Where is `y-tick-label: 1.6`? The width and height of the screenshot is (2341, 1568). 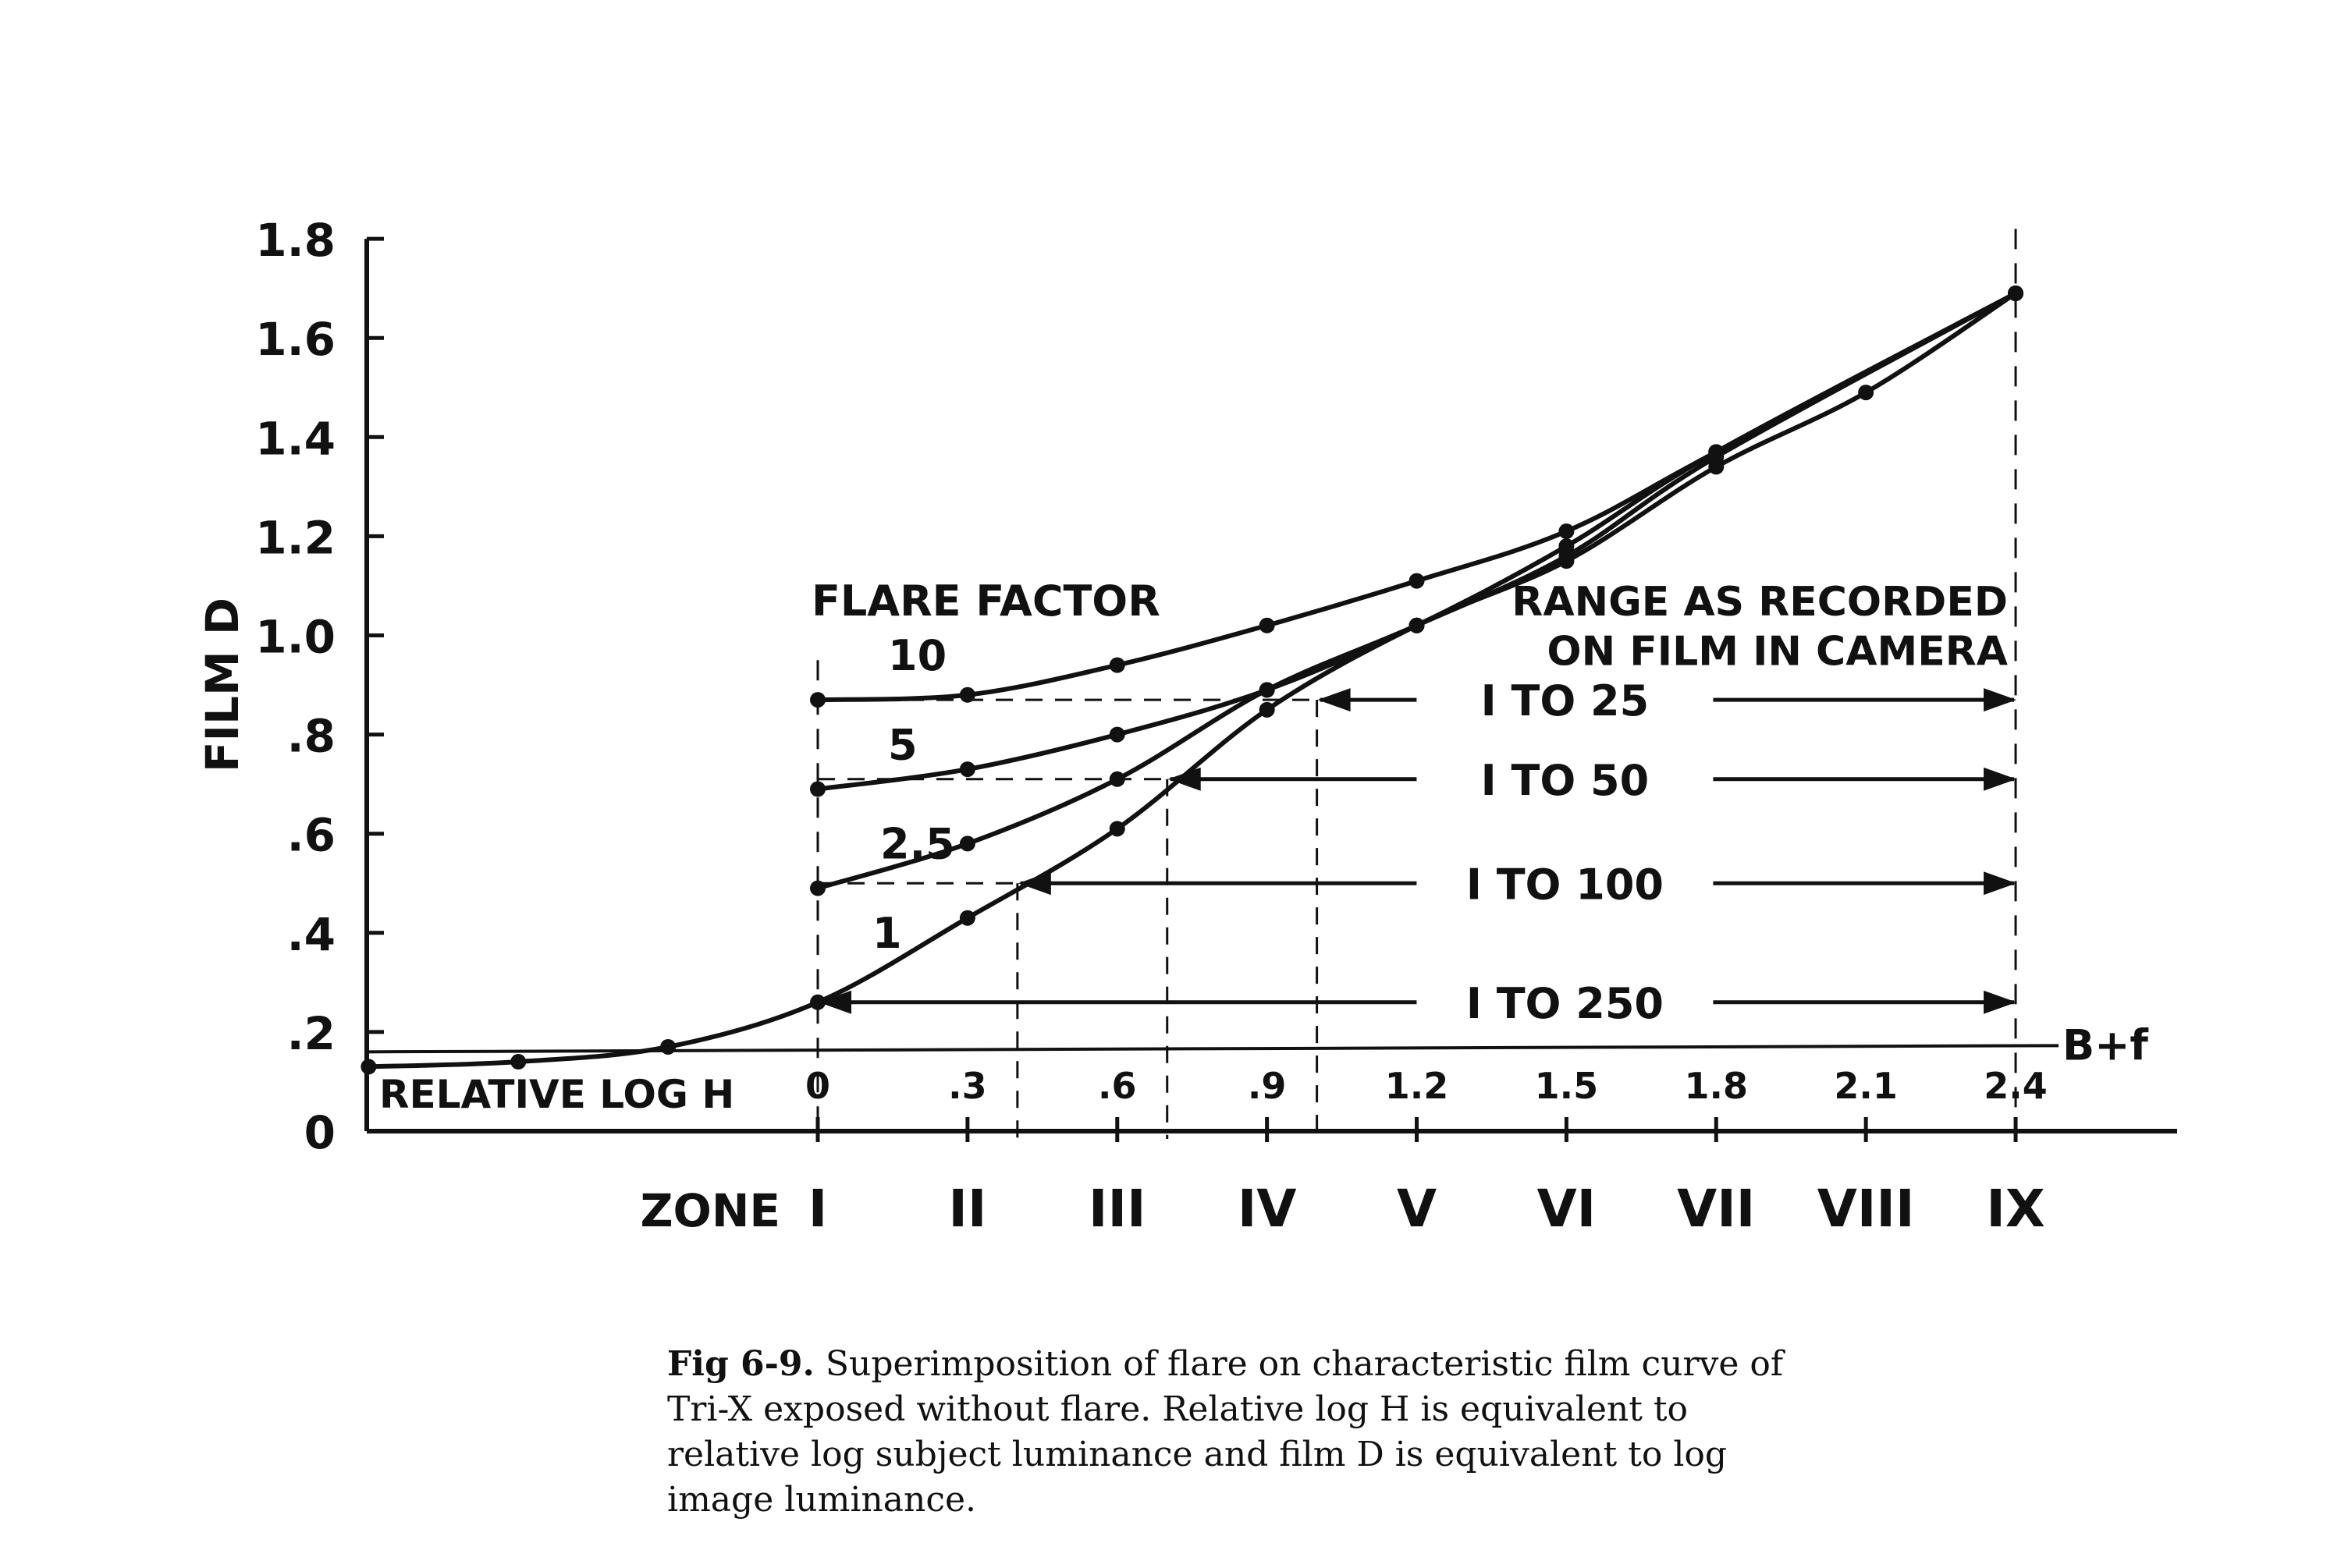 y-tick-label: 1.6 is located at coordinates (295, 340).